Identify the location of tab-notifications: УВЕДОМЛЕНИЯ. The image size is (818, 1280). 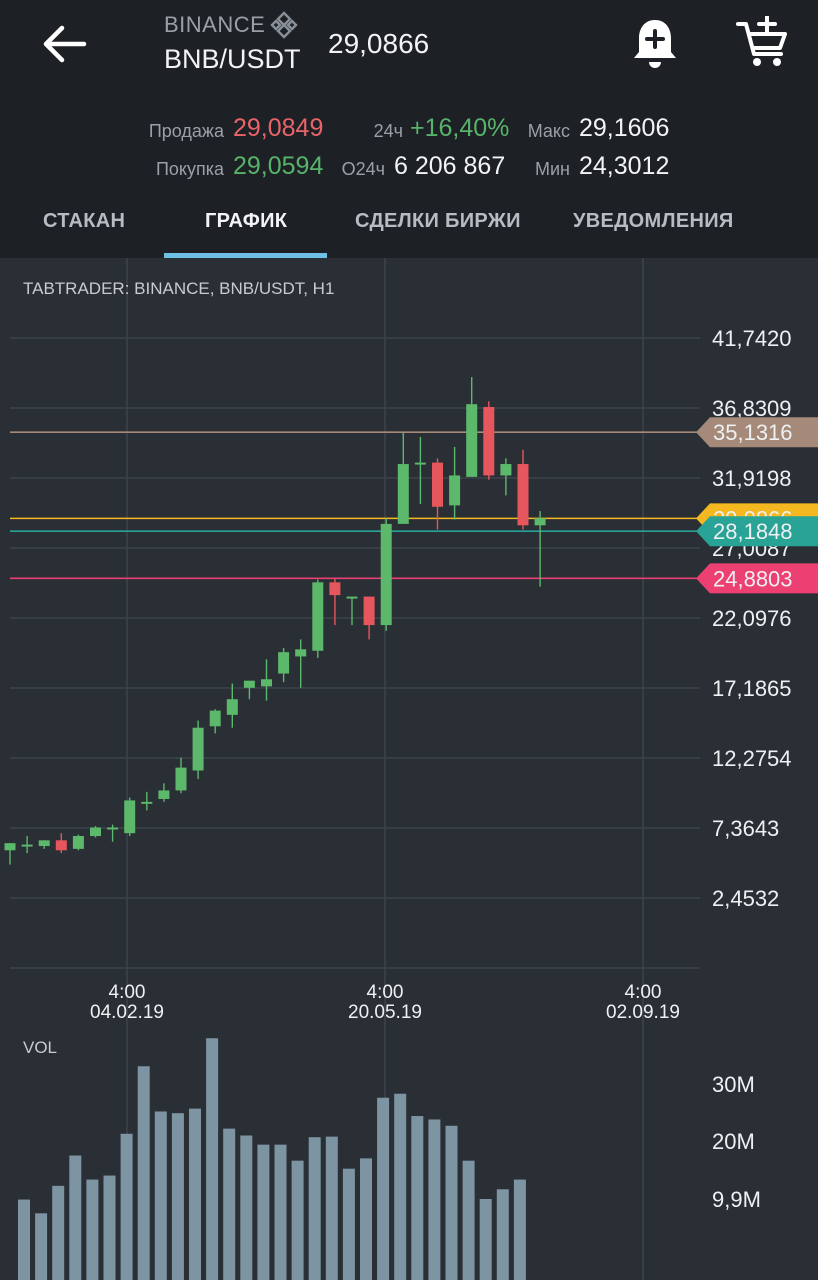
(653, 221).